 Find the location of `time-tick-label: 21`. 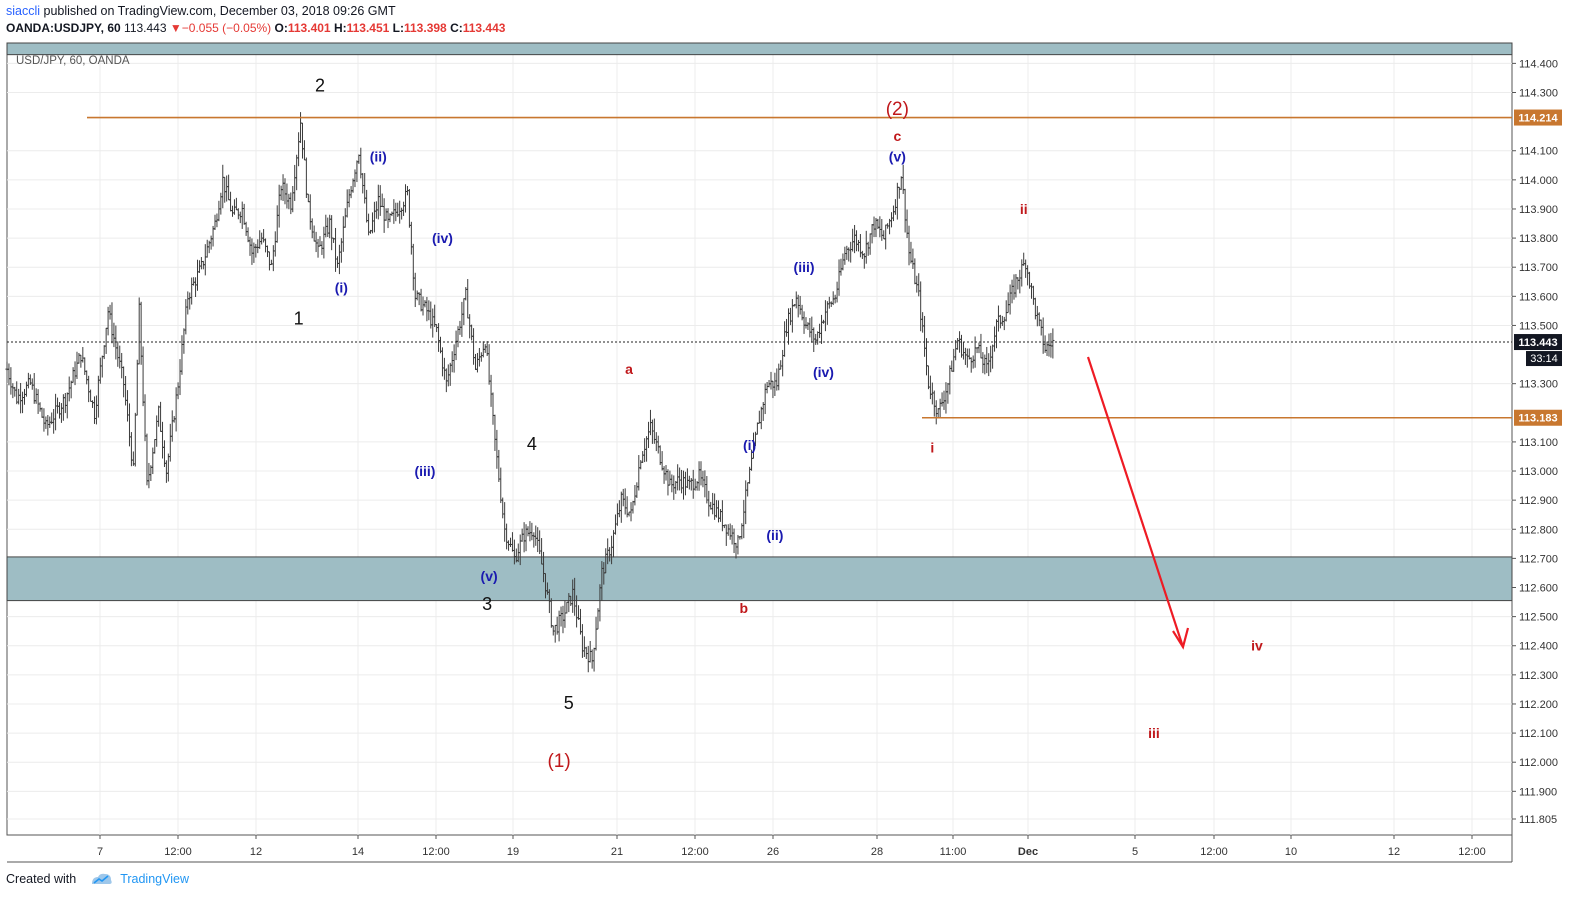

time-tick-label: 21 is located at coordinates (617, 852).